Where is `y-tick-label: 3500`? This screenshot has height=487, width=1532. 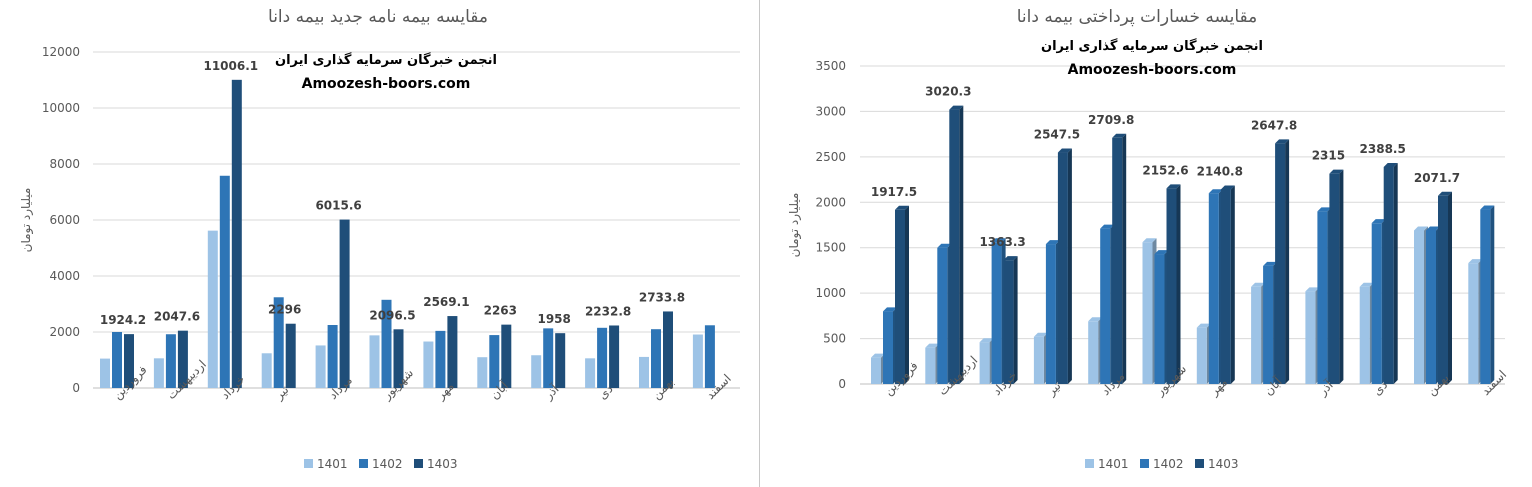
y-tick-label: 3500 is located at coordinates (830, 66).